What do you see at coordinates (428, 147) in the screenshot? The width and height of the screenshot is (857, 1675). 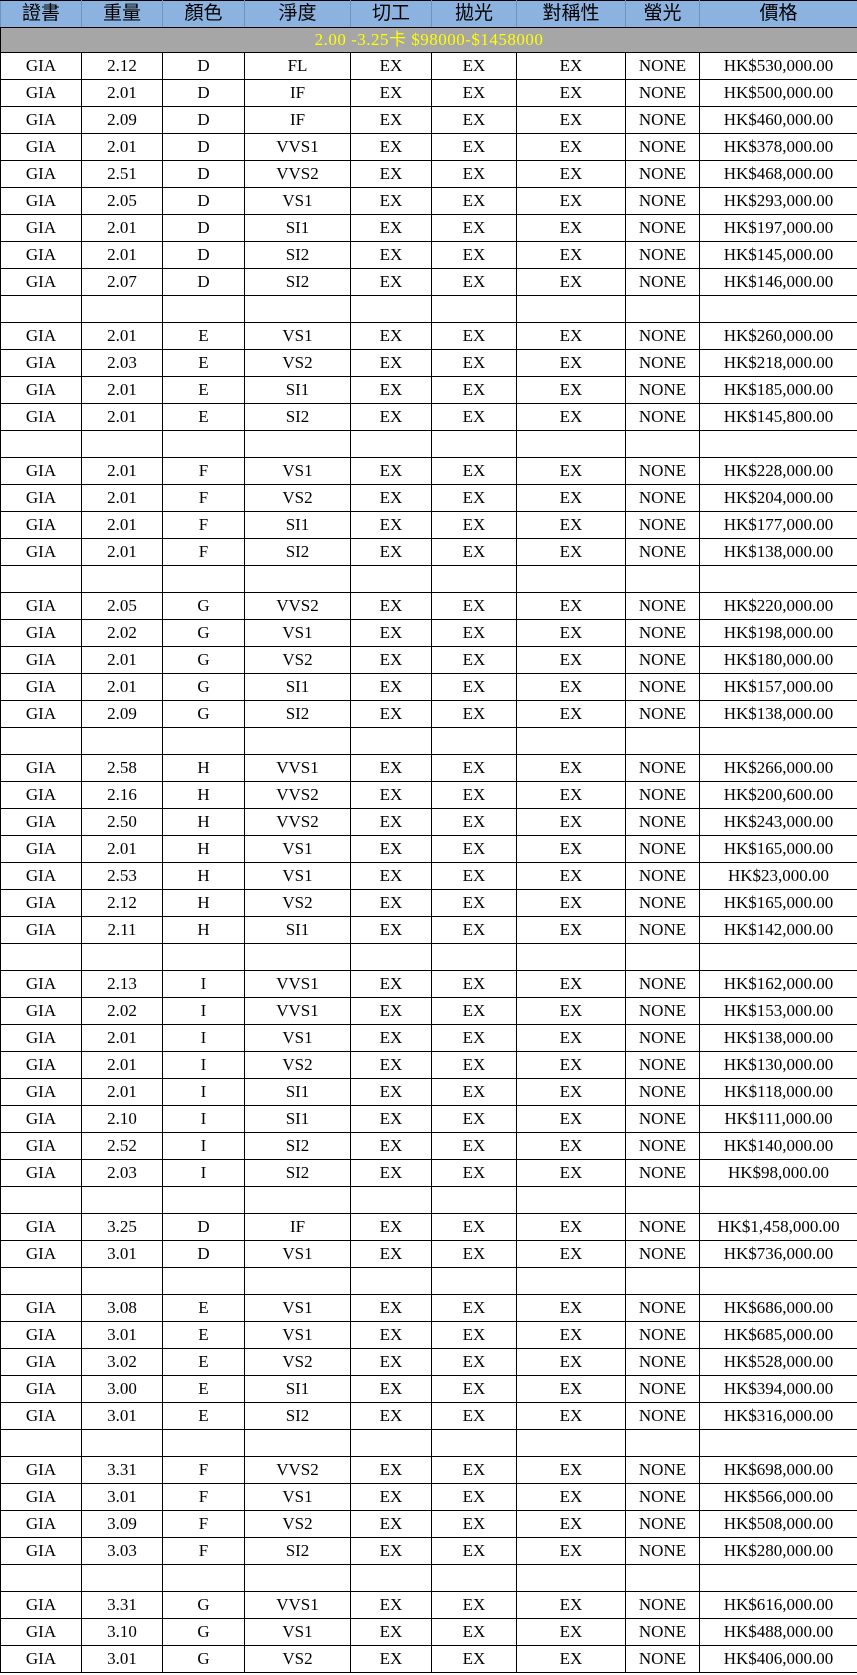 I see `table-row: GIA 2.01 D VVS1 EX EX EX NONE HK$378,000.00` at bounding box center [428, 147].